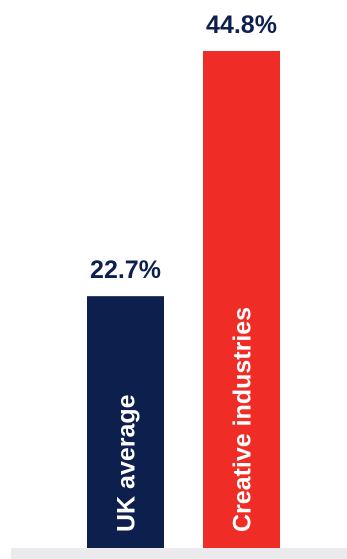 Image resolution: width=347 pixels, height=559 pixels. Describe the element at coordinates (125, 270) in the screenshot. I see `value-label-uk-average: 22.7%` at that location.